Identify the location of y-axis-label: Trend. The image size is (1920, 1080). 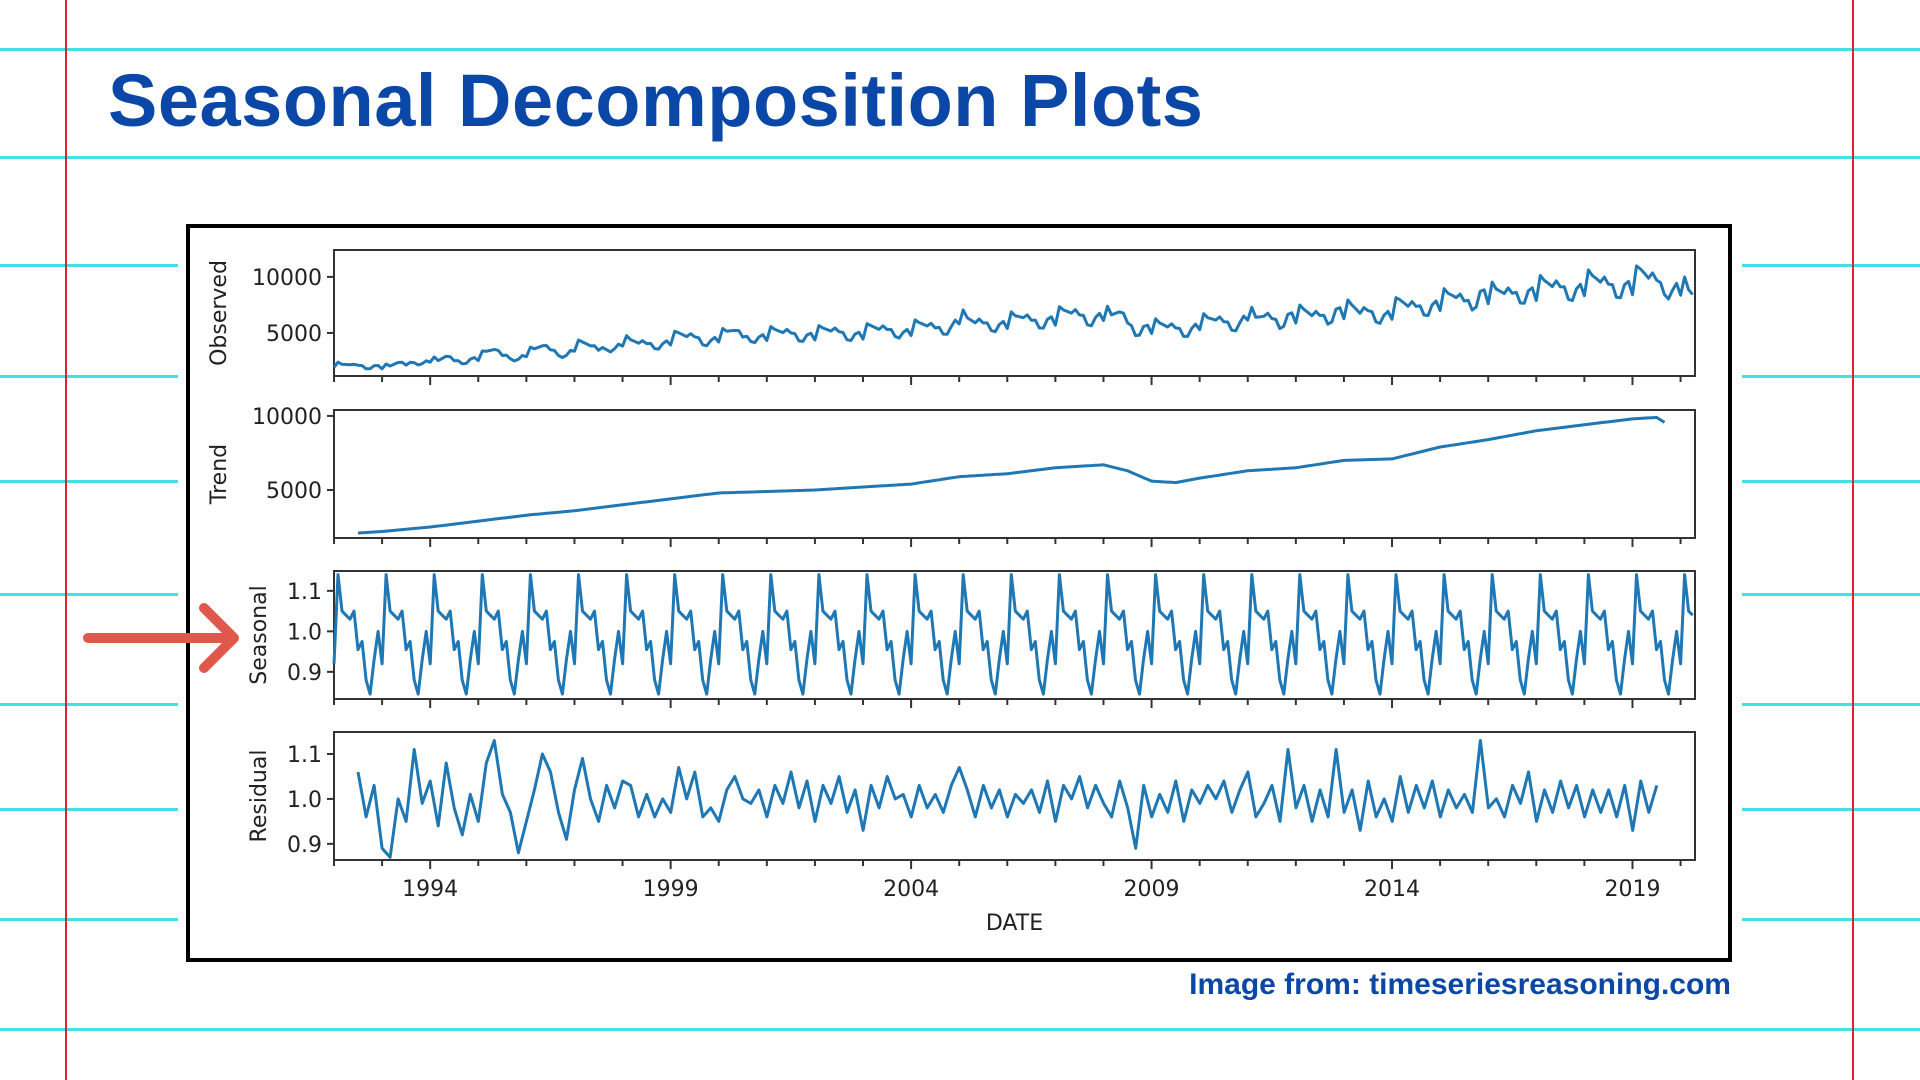
(219, 474).